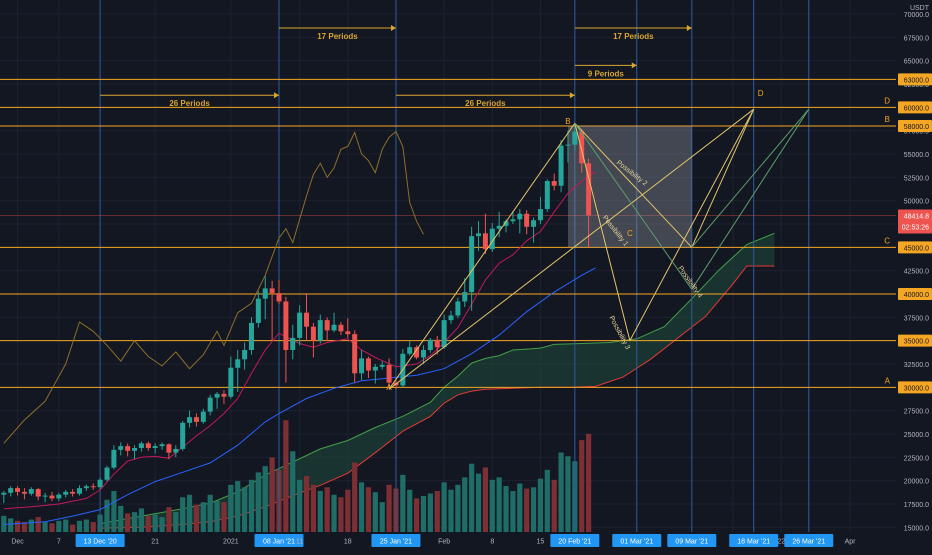  Describe the element at coordinates (916, 365) in the screenshot. I see `price-tick-label: 32500.0` at that location.